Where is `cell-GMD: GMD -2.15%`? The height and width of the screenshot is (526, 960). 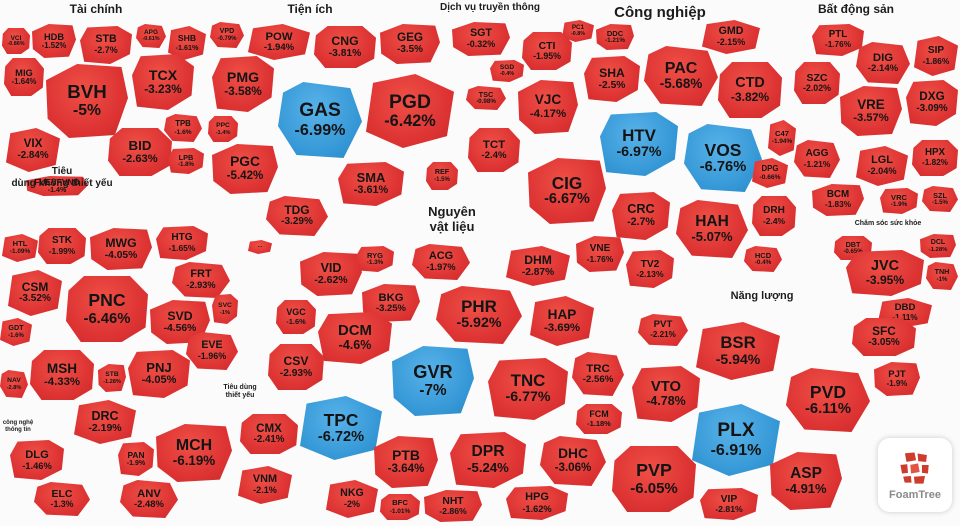
cell-GMD: GMD -2.15% is located at coordinates (731, 37).